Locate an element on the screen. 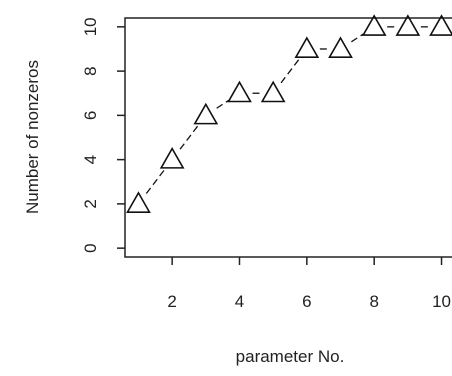 This screenshot has width=452, height=376. y-axis: 0 2 4 6 8 10 is located at coordinates (103, 135).